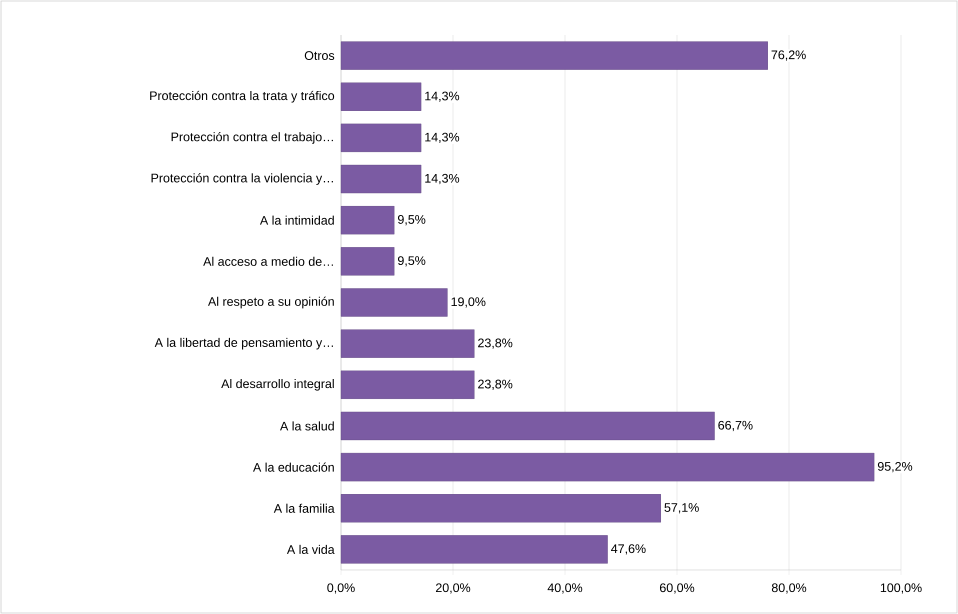 The width and height of the screenshot is (958, 614). Describe the element at coordinates (735, 426) in the screenshot. I see `data-label: 66,7%` at that location.